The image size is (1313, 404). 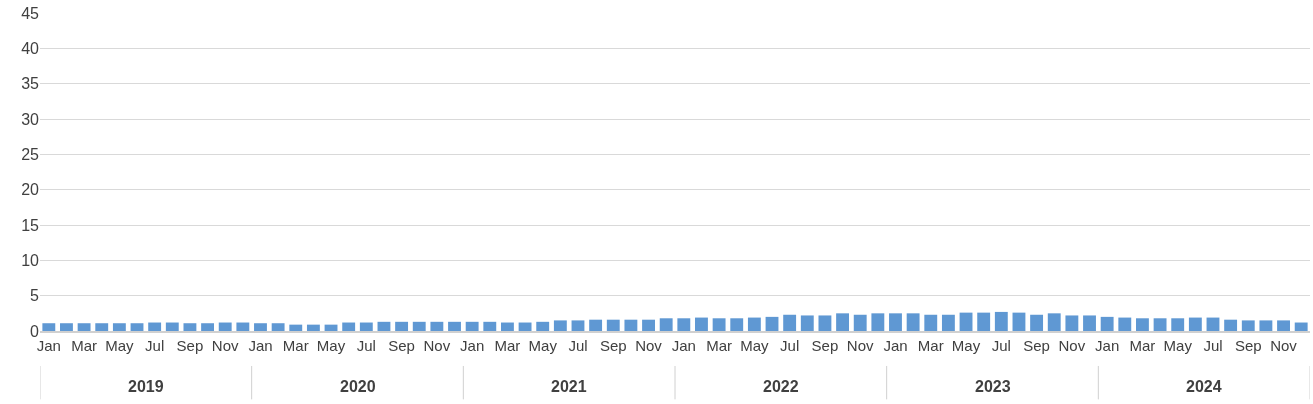 What do you see at coordinates (30, 225) in the screenshot?
I see `y-tick-label: 15` at bounding box center [30, 225].